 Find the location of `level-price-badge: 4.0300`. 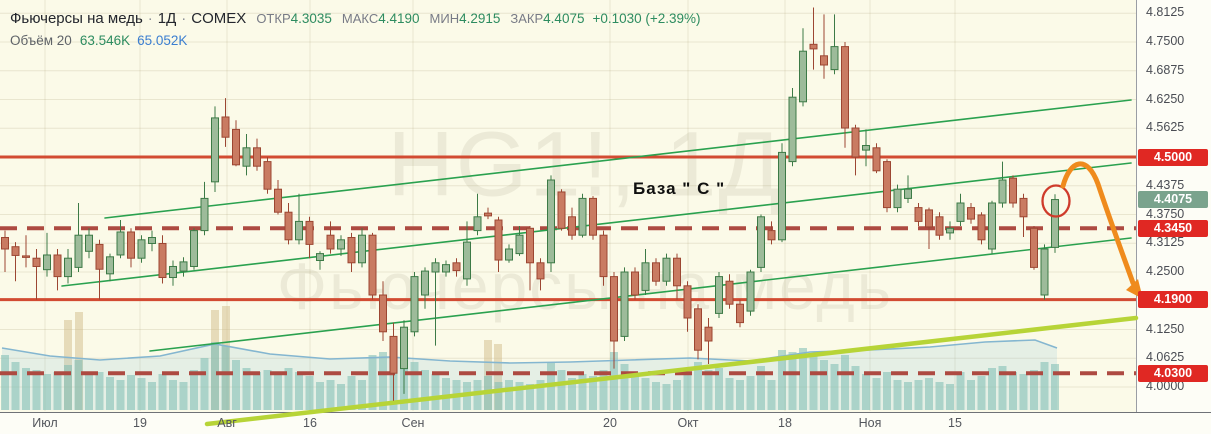

level-price-badge: 4.0300 is located at coordinates (1173, 373).